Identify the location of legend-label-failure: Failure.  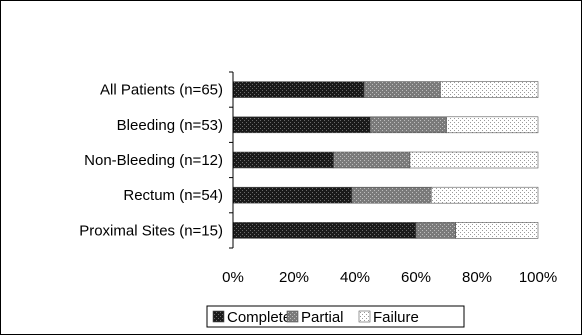
(396, 317).